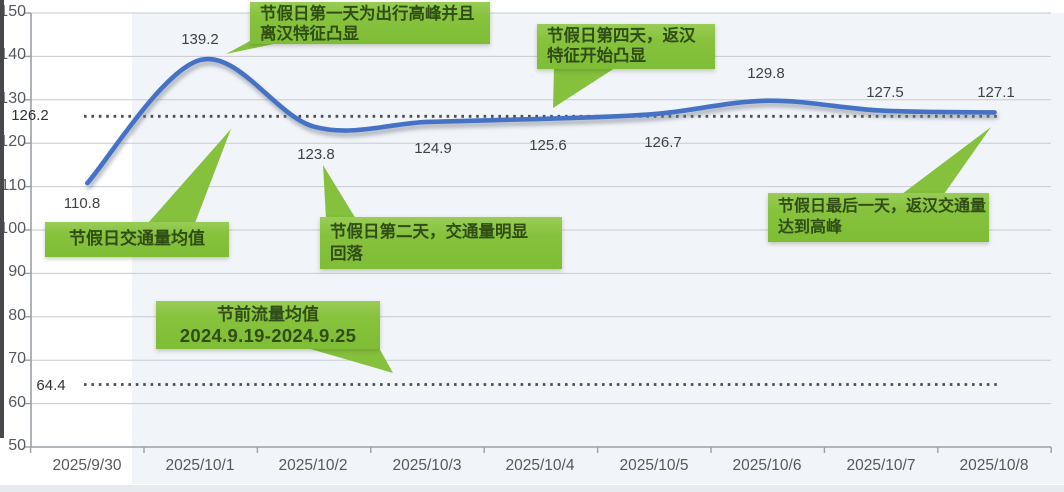 The height and width of the screenshot is (492, 1064). What do you see at coordinates (17, 445) in the screenshot?
I see `y-tick-label: 50` at bounding box center [17, 445].